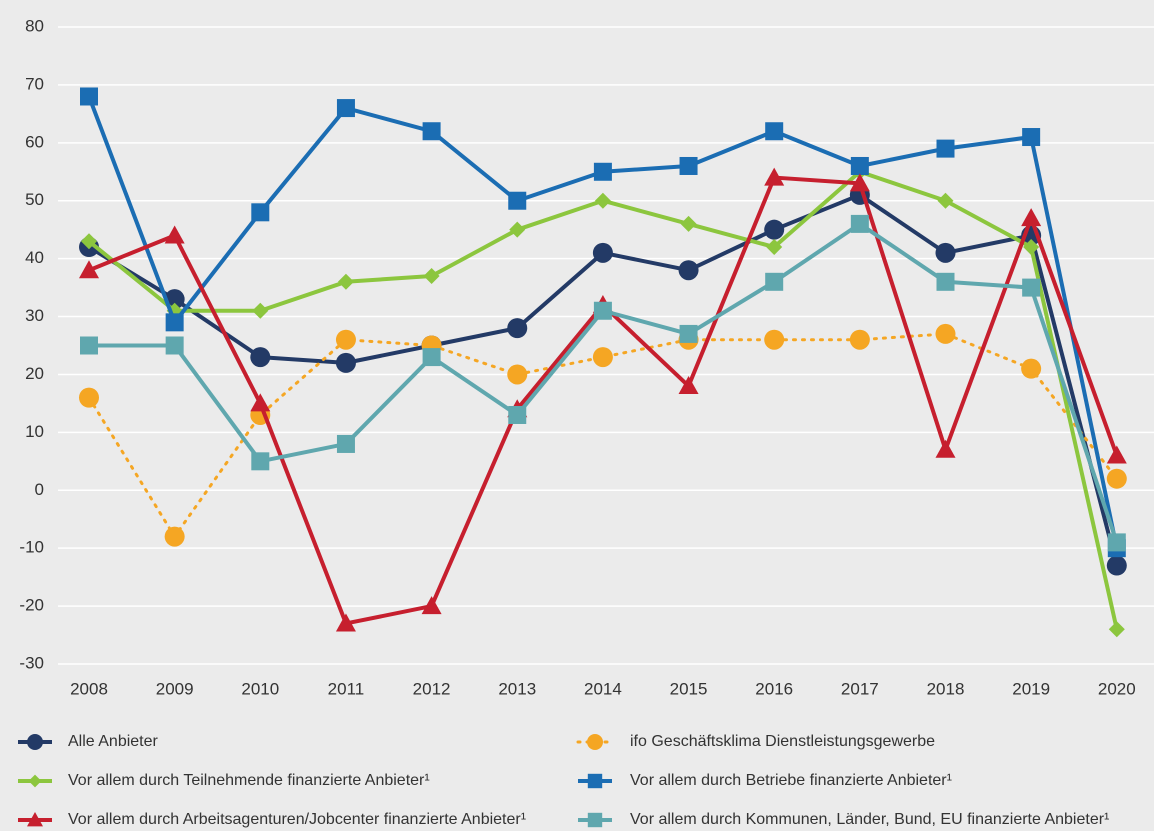 This screenshot has height=831, width=1154. What do you see at coordinates (34, 199) in the screenshot?
I see `y-tick-label: 50` at bounding box center [34, 199].